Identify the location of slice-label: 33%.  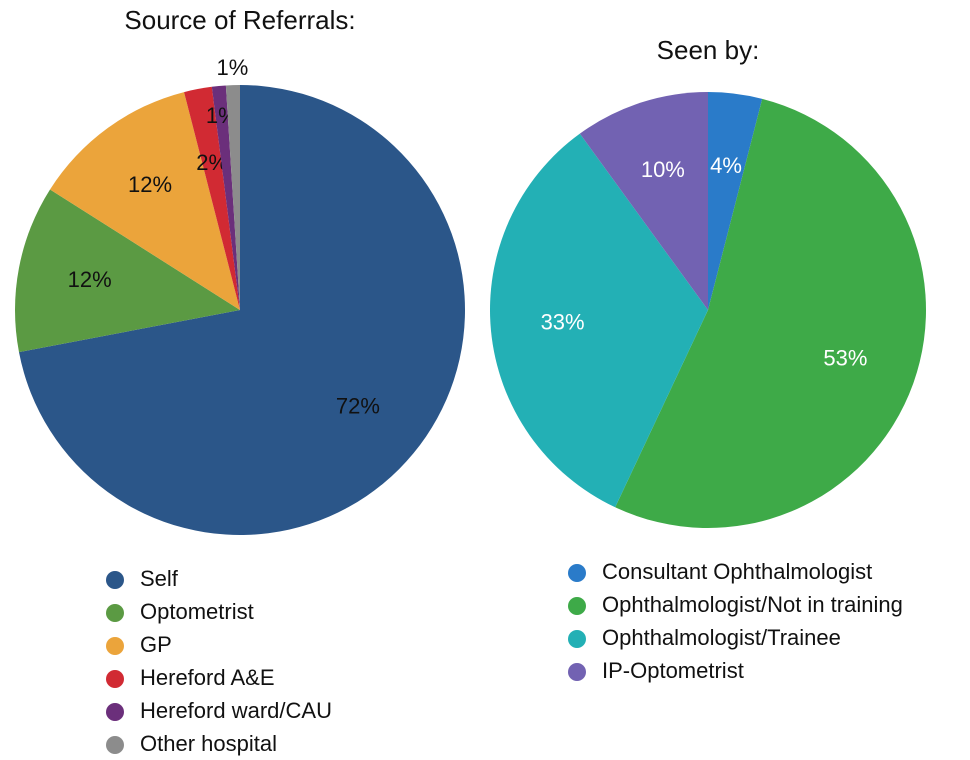
(563, 322).